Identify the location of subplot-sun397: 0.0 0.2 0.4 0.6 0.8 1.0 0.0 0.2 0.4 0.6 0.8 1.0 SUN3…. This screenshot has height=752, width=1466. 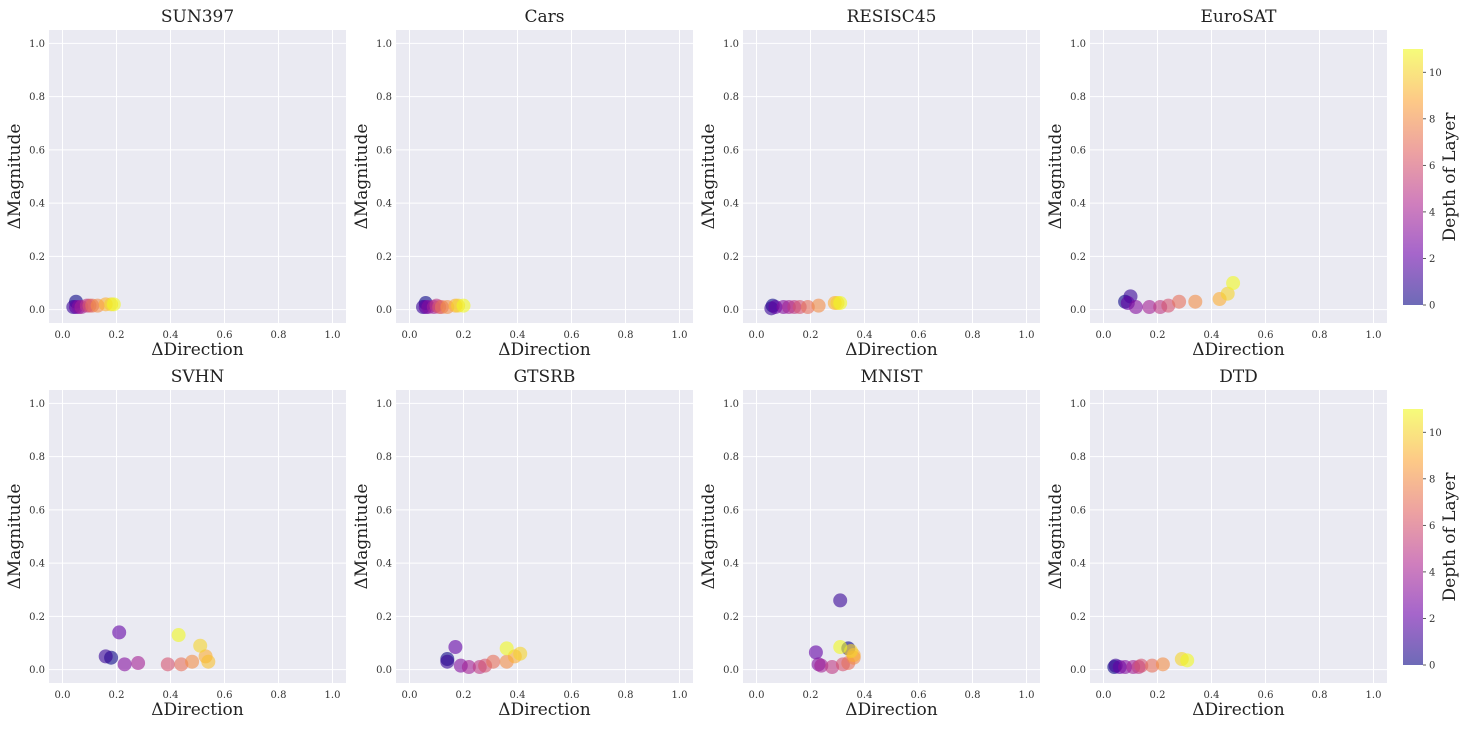
(175, 183).